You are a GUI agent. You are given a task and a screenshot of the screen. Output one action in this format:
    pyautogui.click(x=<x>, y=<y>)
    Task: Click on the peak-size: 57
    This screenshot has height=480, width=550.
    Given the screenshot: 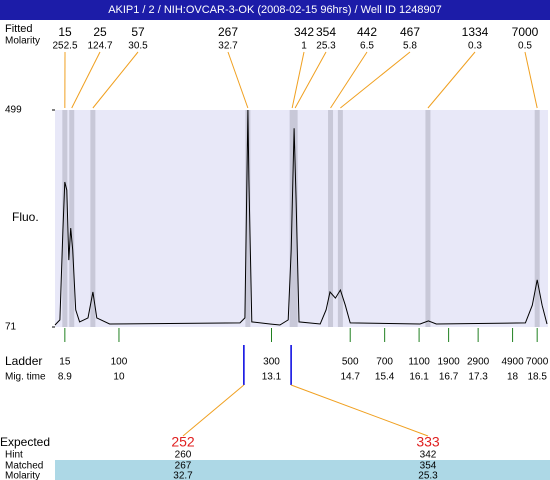 What is the action you would take?
    pyautogui.click(x=138, y=32)
    